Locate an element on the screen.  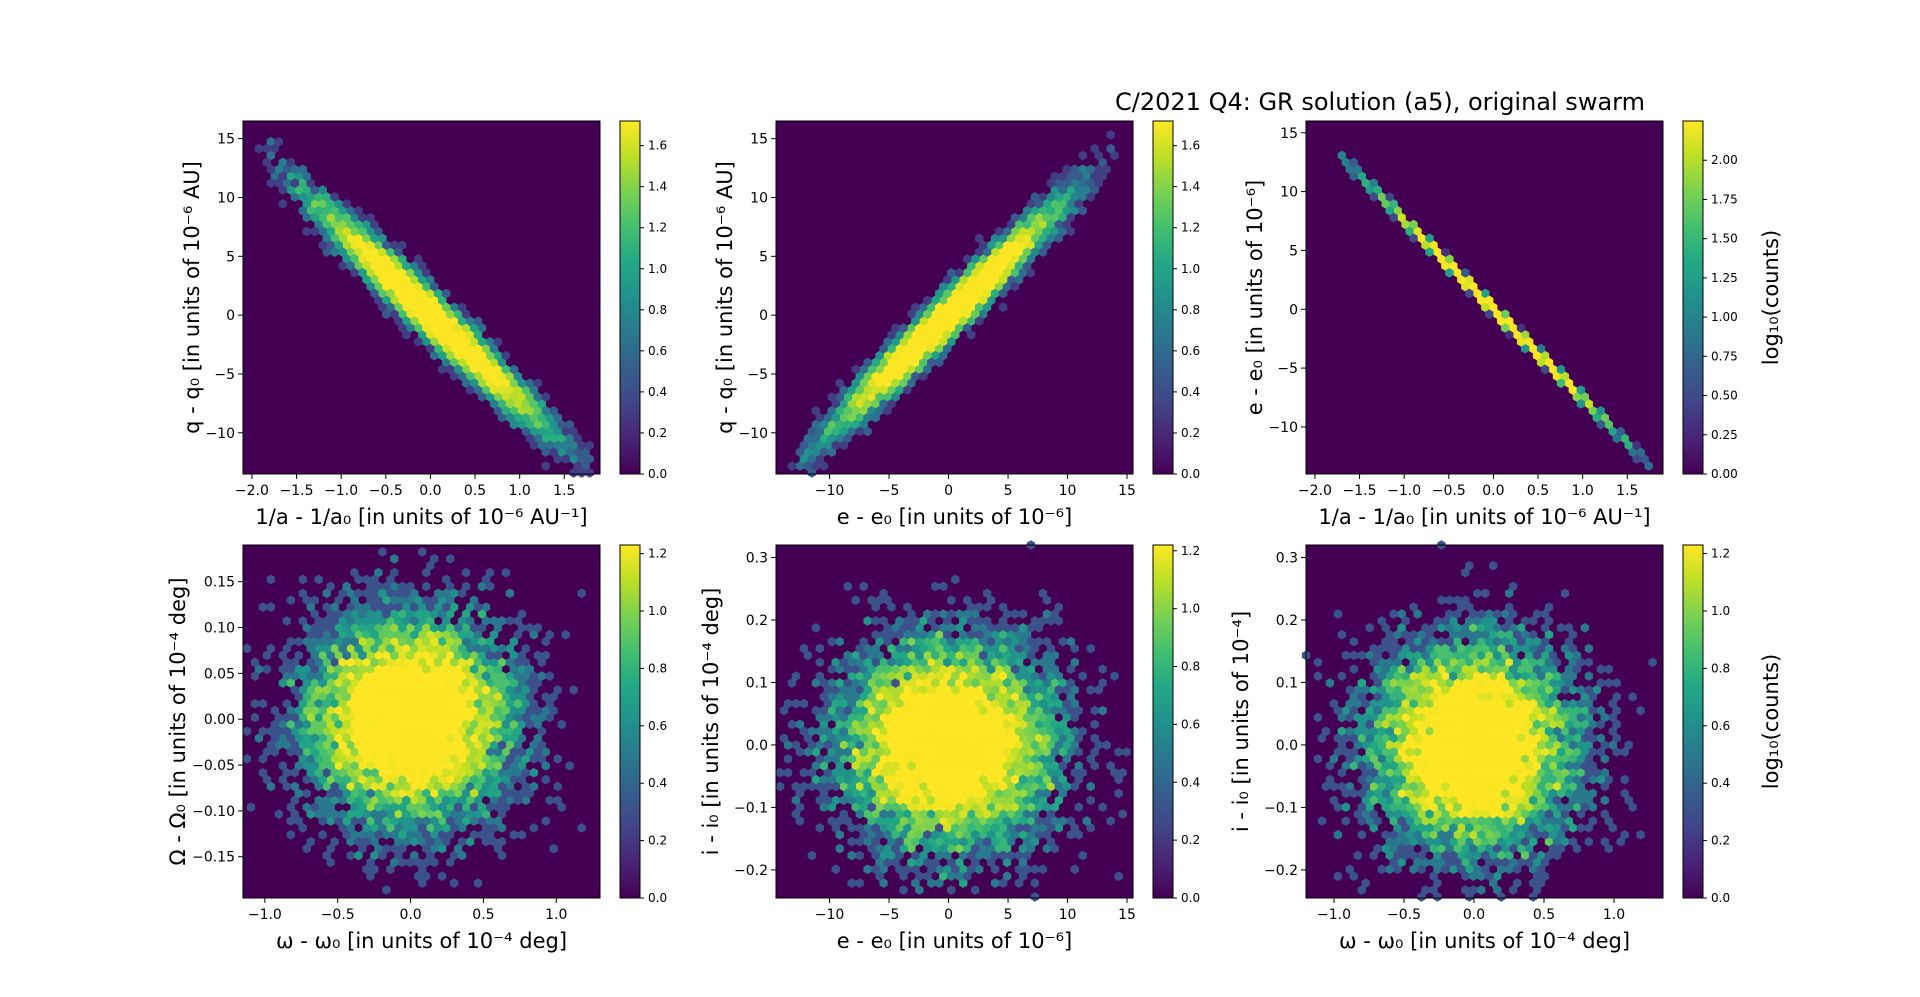
y-tick-label: 0.10 is located at coordinates (219, 629).